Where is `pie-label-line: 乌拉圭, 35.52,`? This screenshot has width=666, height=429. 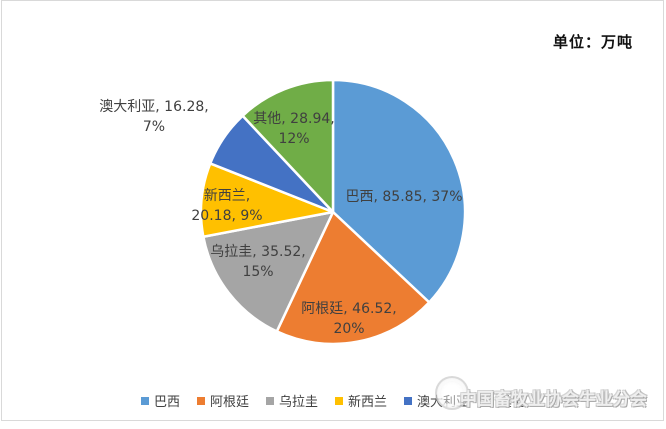
pie-label-line: 乌拉圭, 35.52, is located at coordinates (258, 252).